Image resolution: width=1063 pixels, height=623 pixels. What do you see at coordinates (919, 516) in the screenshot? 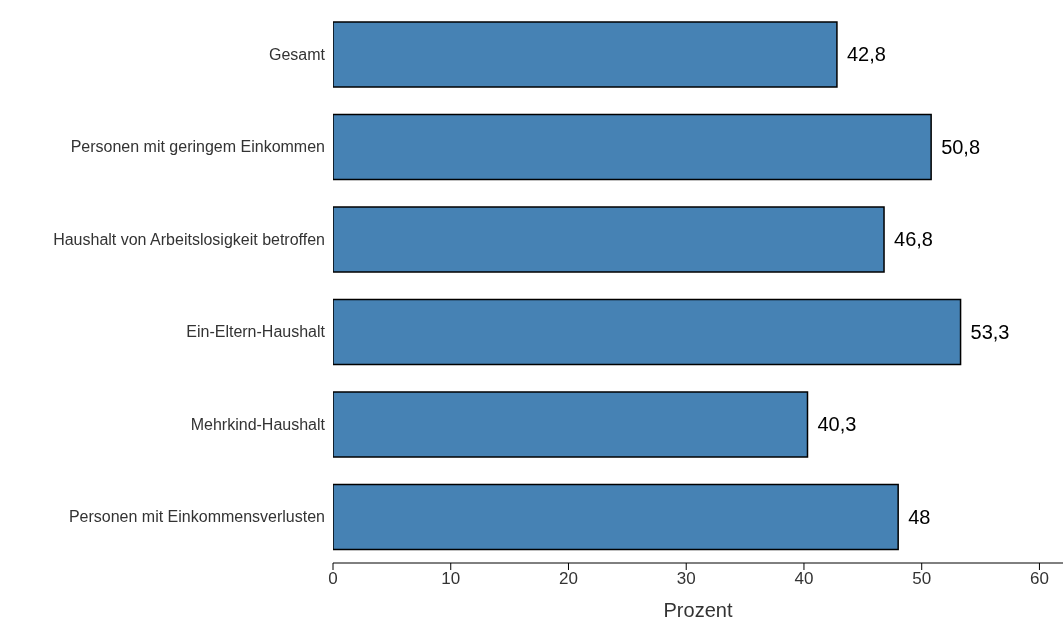
I see `data-label: 48` at bounding box center [919, 516].